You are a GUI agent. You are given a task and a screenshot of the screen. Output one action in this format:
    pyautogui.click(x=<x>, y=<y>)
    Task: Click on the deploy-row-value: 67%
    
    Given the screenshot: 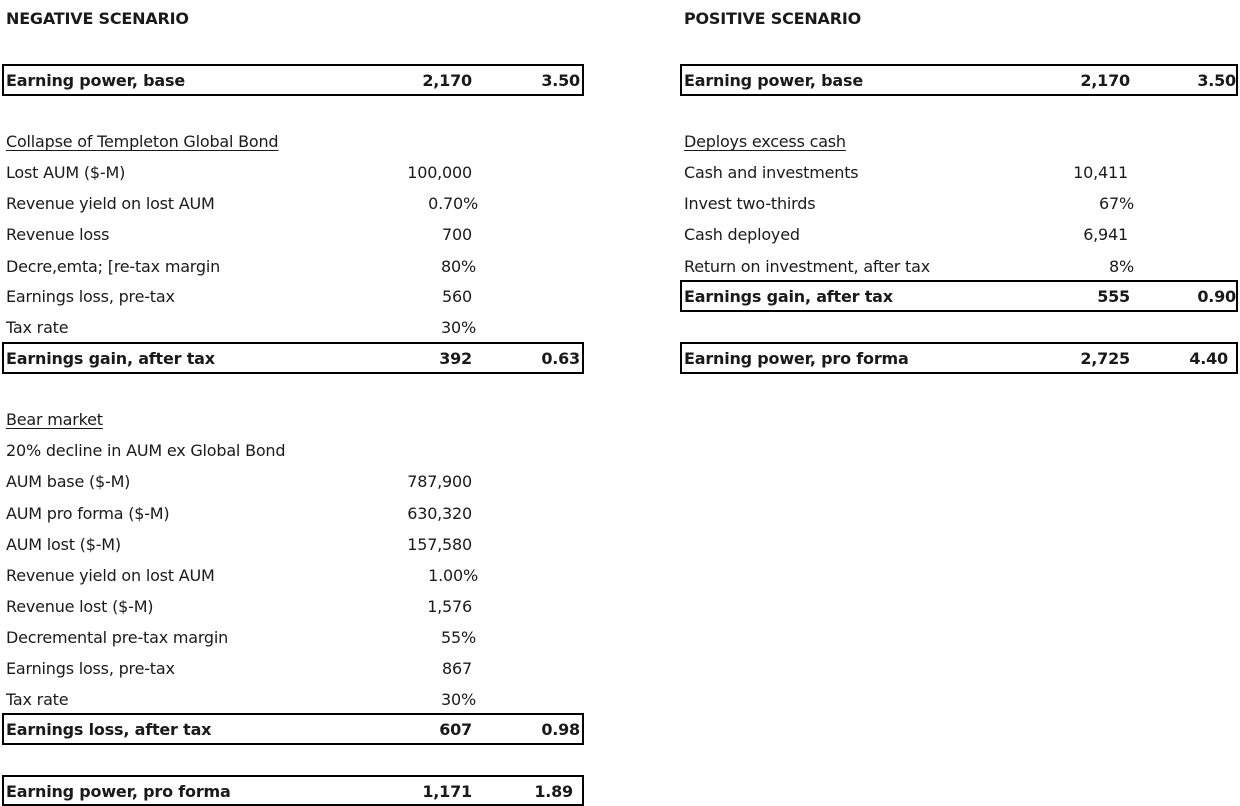 What is the action you would take?
    pyautogui.click(x=1116, y=203)
    